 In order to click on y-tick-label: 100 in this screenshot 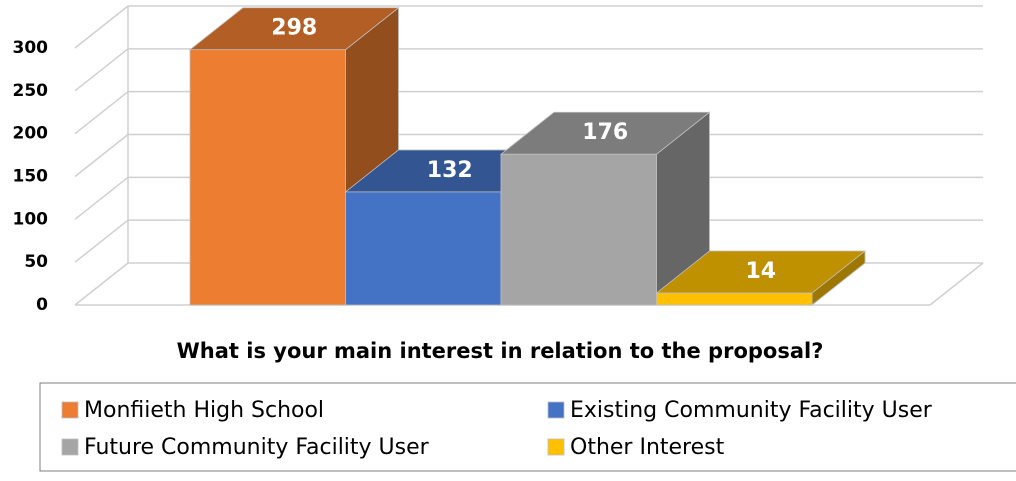, I will do `click(31, 219)`.